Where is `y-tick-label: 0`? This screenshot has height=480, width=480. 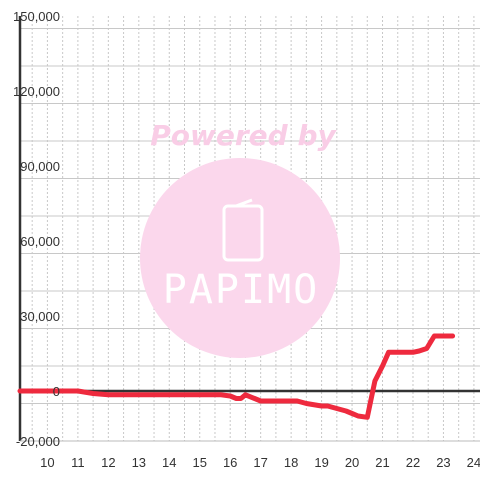
y-tick-label: 0 is located at coordinates (56, 391).